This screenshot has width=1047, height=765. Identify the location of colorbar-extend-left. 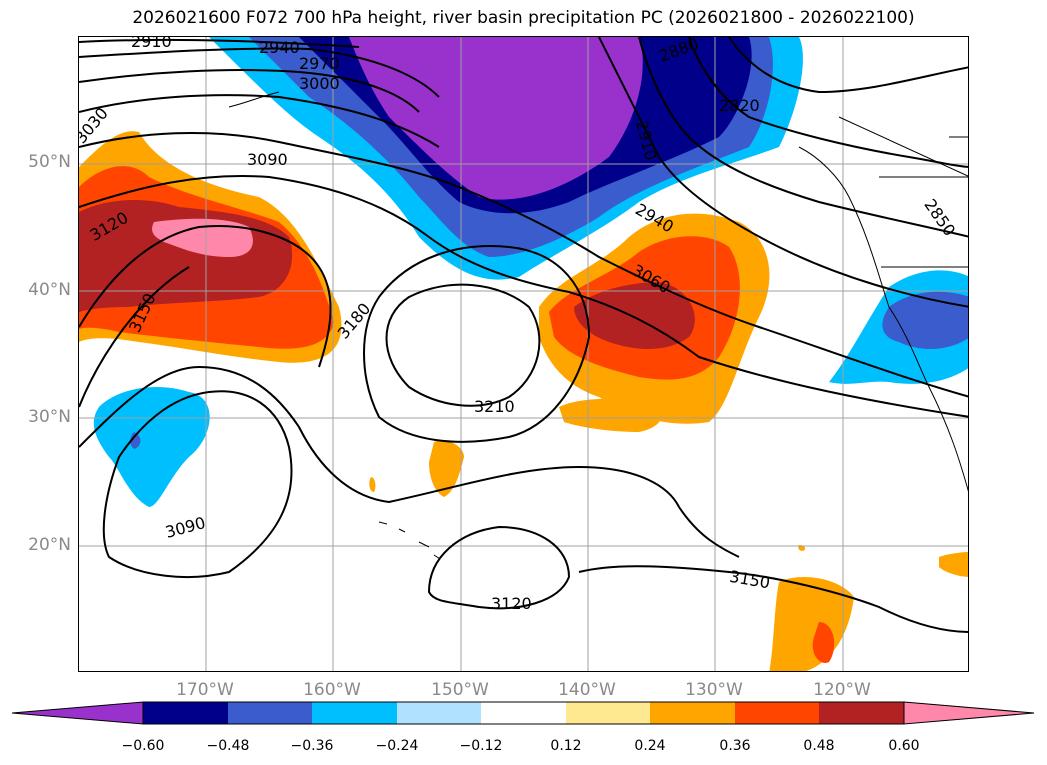
(77, 713).